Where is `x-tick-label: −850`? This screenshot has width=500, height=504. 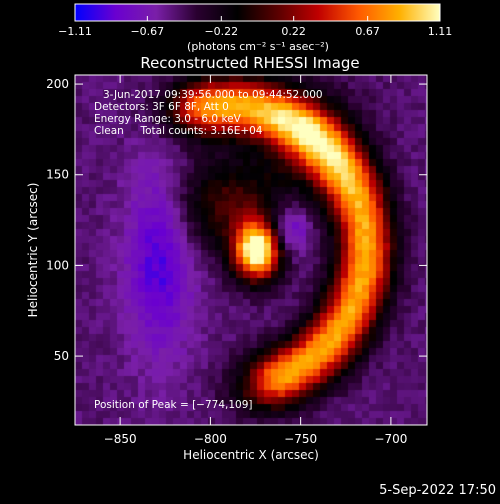
x-tick-label: −850 is located at coordinates (120, 439).